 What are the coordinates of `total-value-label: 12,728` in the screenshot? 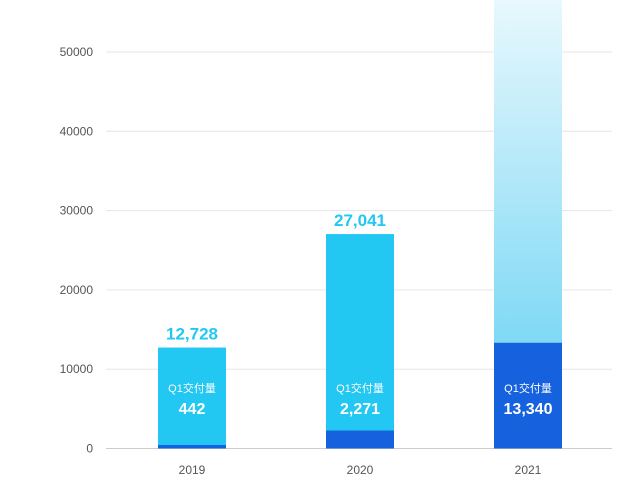 It's located at (192, 334).